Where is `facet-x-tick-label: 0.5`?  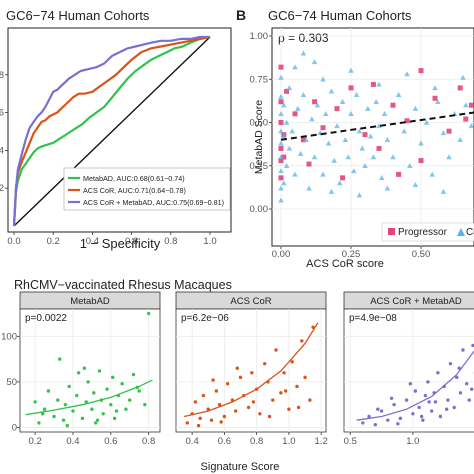 facet-x-tick-label: 0.5 is located at coordinates (350, 441).